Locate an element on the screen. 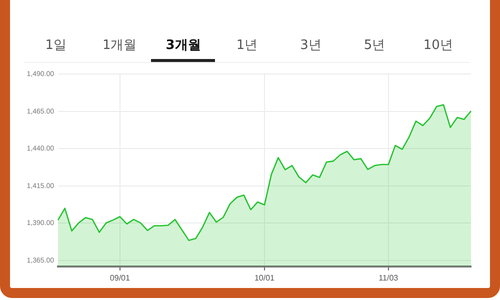 The height and width of the screenshot is (300, 500). text: 5년 is located at coordinates (374, 46).